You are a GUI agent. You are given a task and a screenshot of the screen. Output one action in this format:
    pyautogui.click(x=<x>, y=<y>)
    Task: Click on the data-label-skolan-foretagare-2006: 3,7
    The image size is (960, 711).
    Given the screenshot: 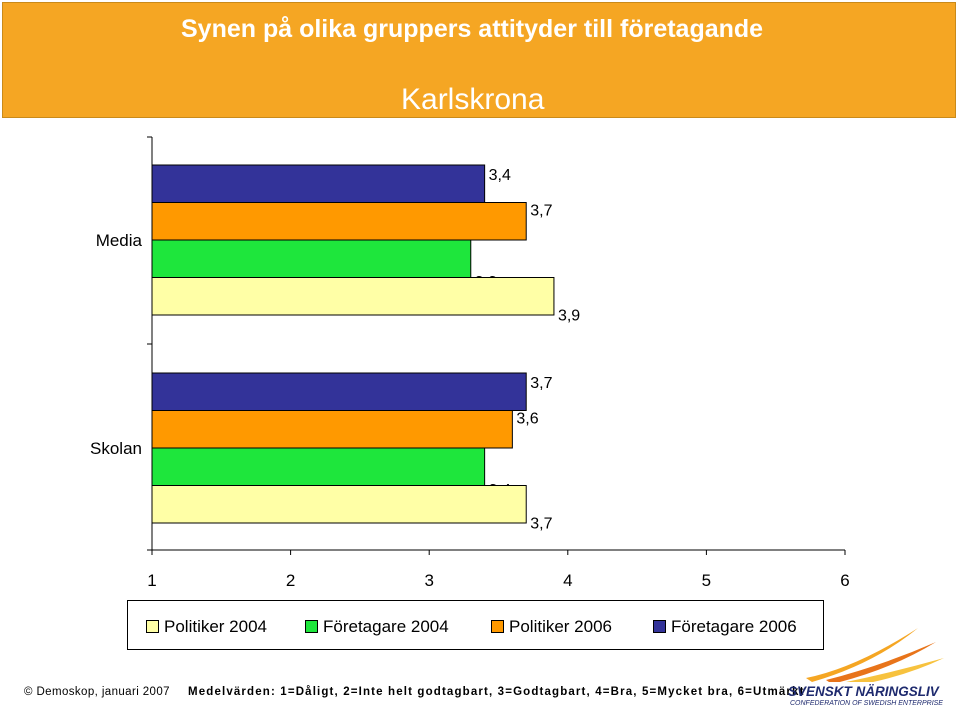 What is the action you would take?
    pyautogui.click(x=541, y=383)
    